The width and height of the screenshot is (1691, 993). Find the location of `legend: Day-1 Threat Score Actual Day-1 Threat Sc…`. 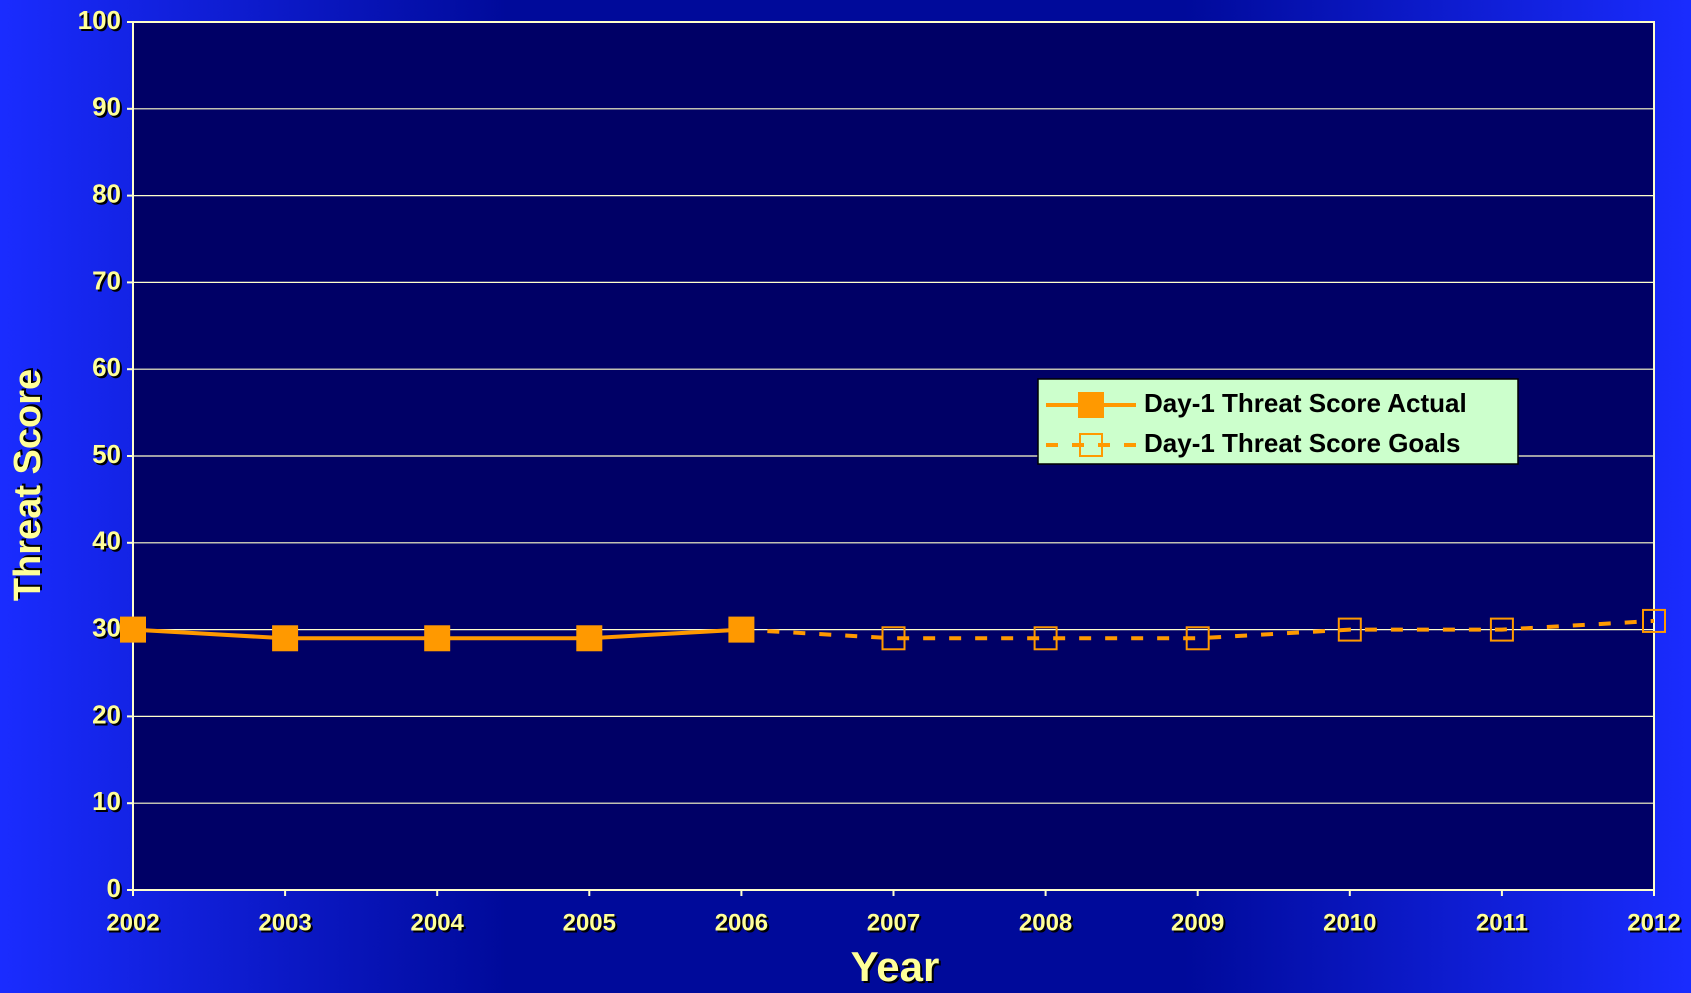

legend: Day-1 Threat Score Actual Day-1 Threat Sc… is located at coordinates (1278, 421).